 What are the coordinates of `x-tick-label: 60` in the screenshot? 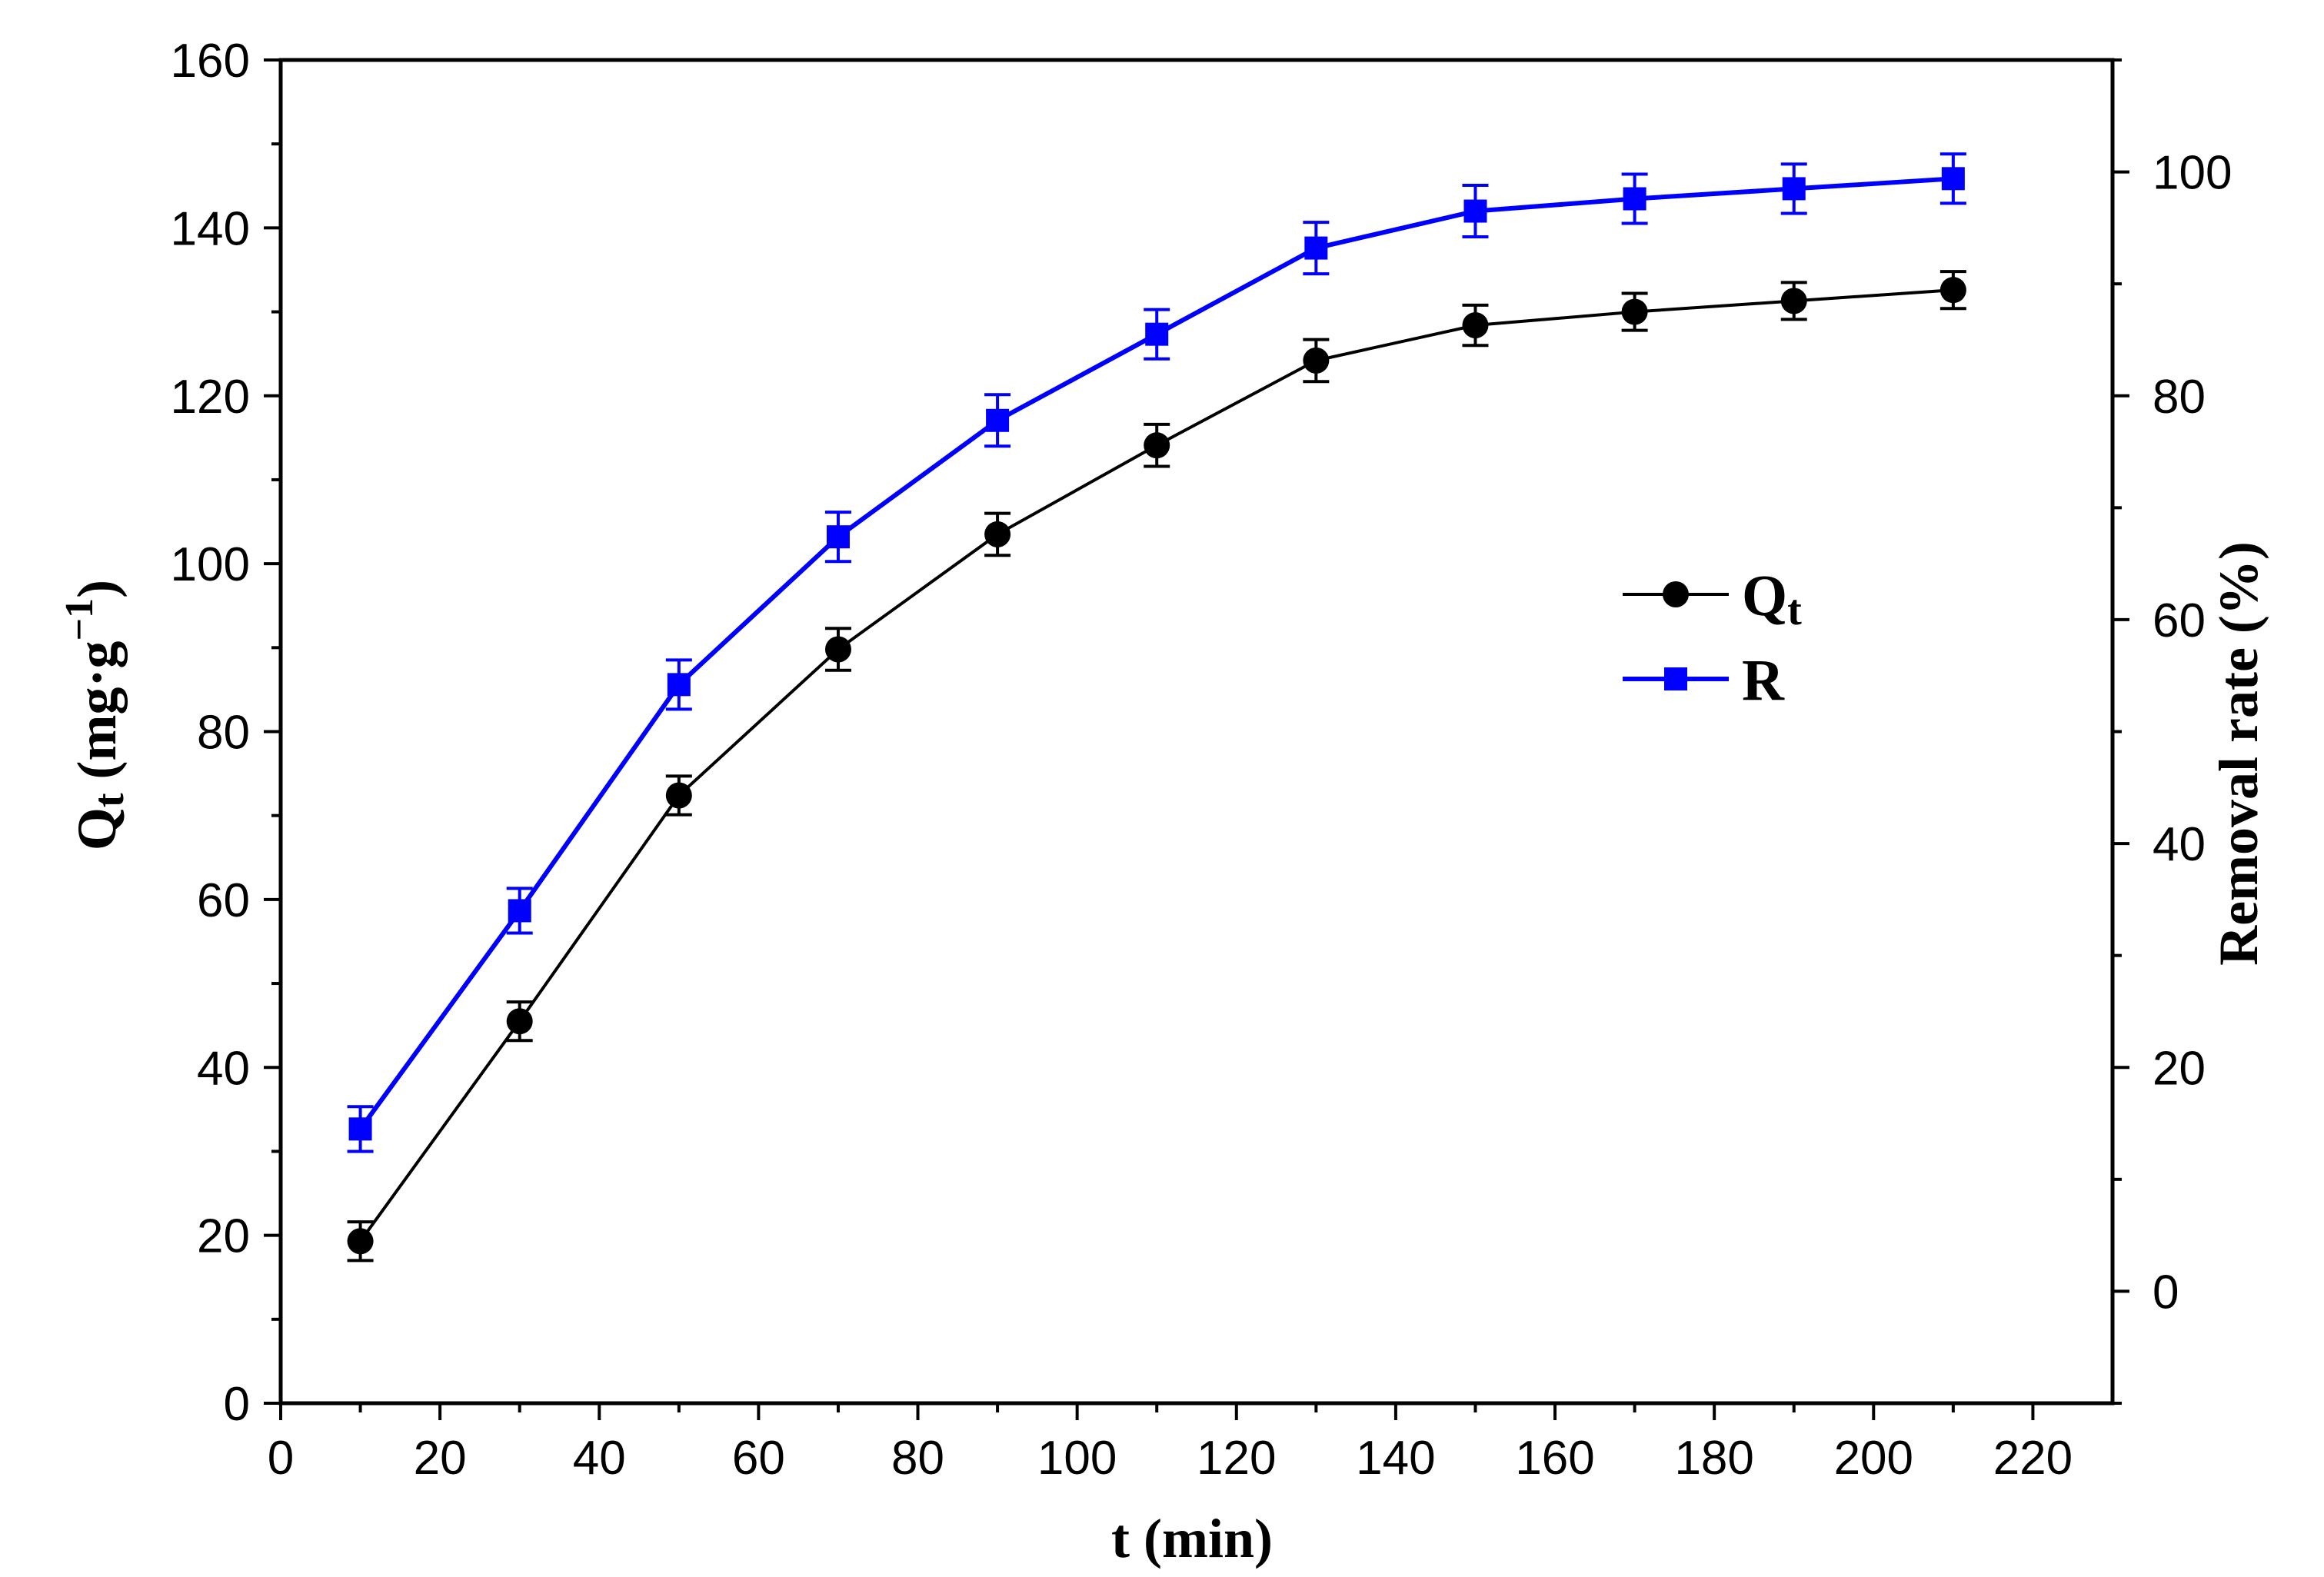 It's located at (758, 1458).